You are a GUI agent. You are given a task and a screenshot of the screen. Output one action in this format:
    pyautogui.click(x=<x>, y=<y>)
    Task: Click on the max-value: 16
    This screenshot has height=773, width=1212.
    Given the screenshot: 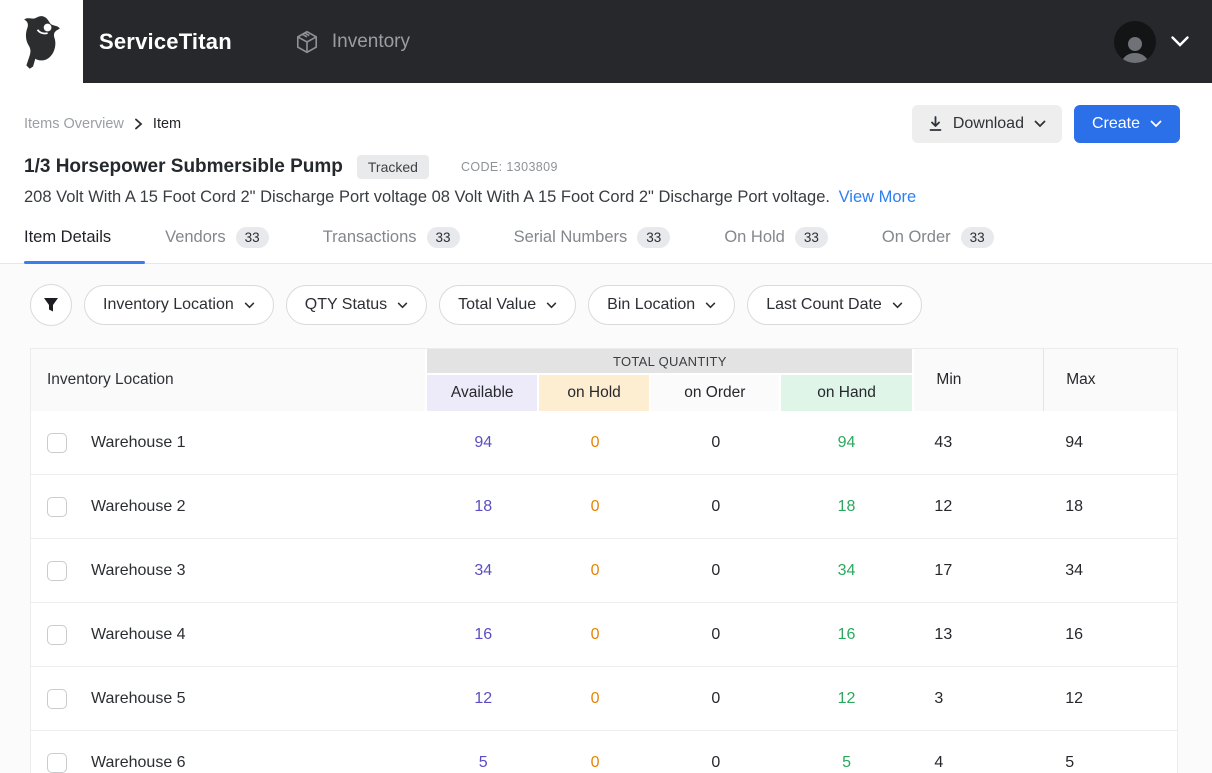 What is the action you would take?
    pyautogui.click(x=1110, y=635)
    